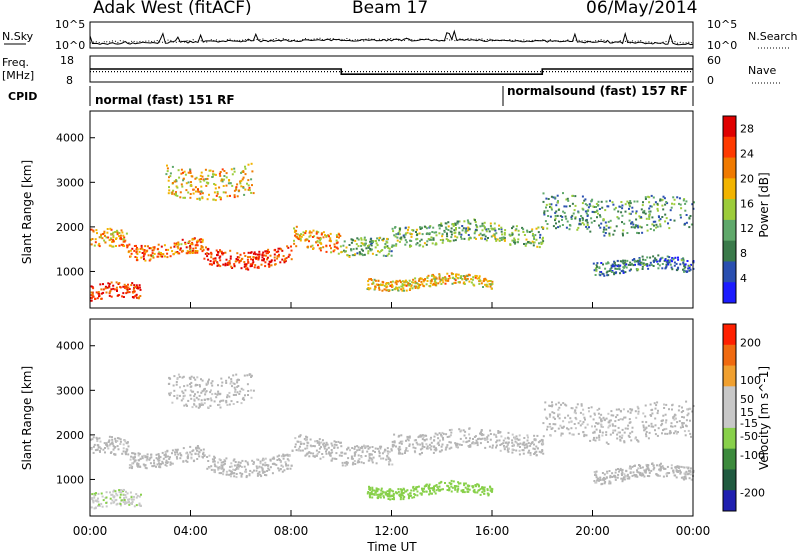  I want to click on colorbar-segment, so click(729, 459).